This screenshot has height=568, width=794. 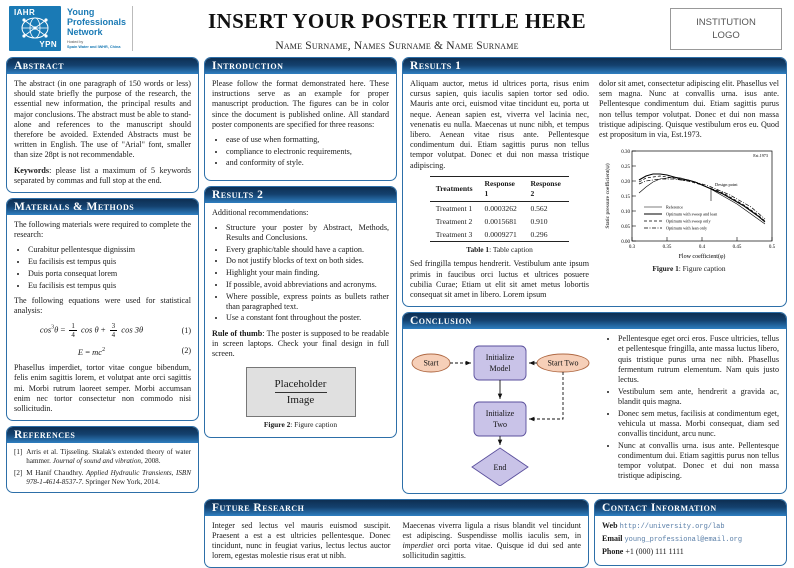 I want to click on table-cell: 0.0003262, so click(x=500, y=208).